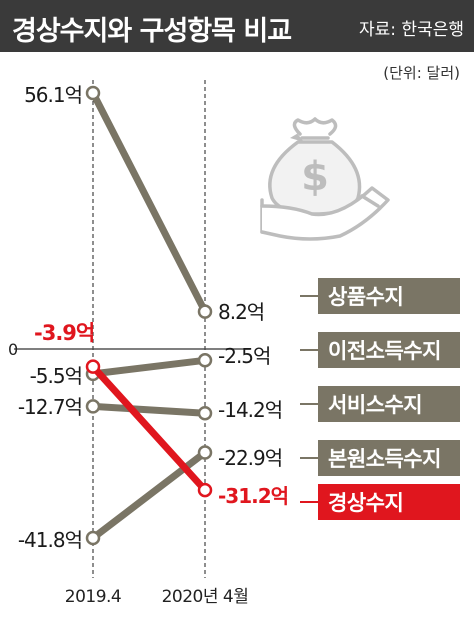  Describe the element at coordinates (250, 410) in the screenshot. I see `value-label-right-2: -14.2억` at that location.